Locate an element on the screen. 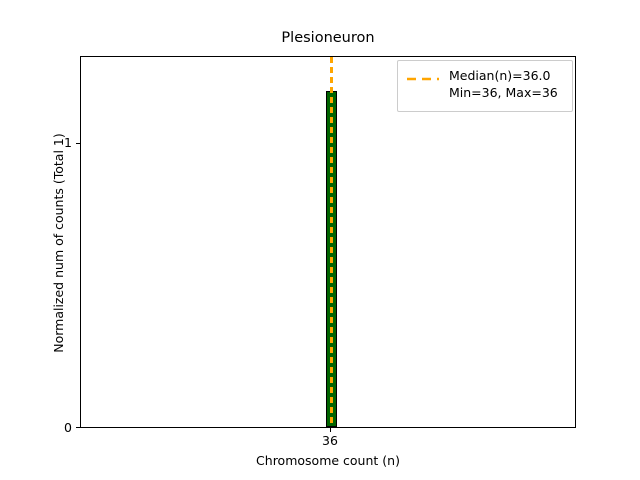  x-tick-label-36: 36 is located at coordinates (330, 440).